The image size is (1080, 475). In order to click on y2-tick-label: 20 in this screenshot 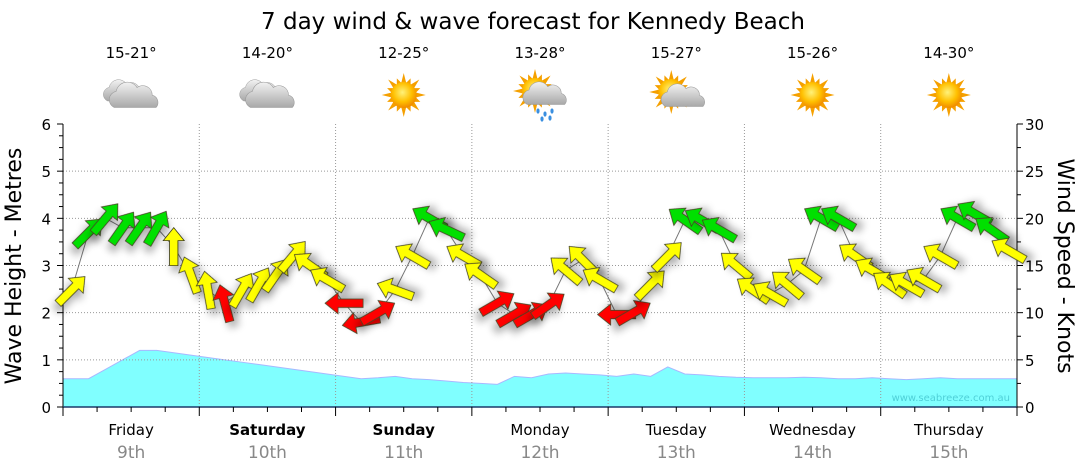, I will do `click(1034, 219)`.